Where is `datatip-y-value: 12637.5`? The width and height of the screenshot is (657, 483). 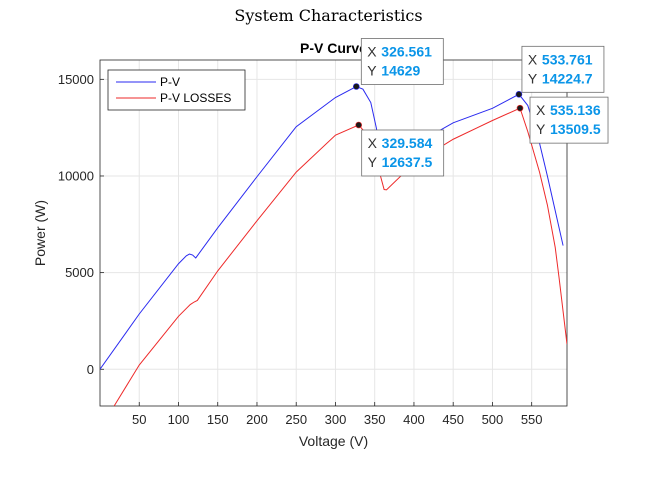 datatip-y-value: 12637.5 is located at coordinates (407, 162).